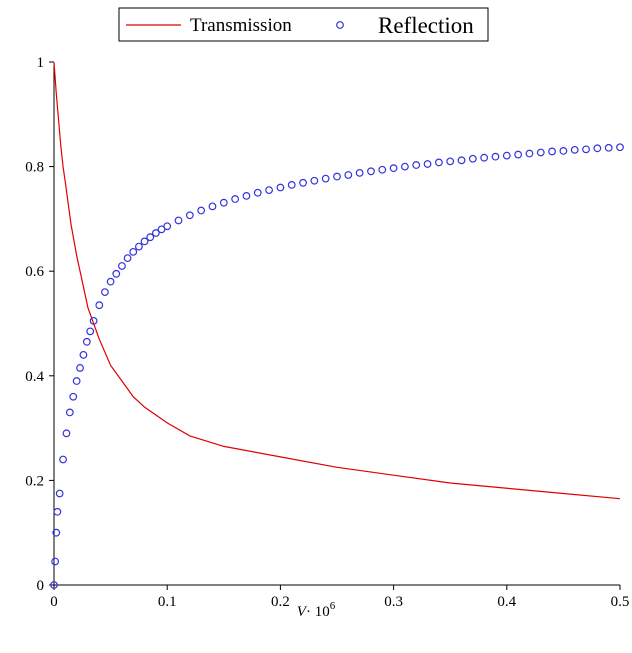 This screenshot has width=632, height=653. Describe the element at coordinates (393, 602) in the screenshot. I see `x-tick-label: 0.3` at that location.